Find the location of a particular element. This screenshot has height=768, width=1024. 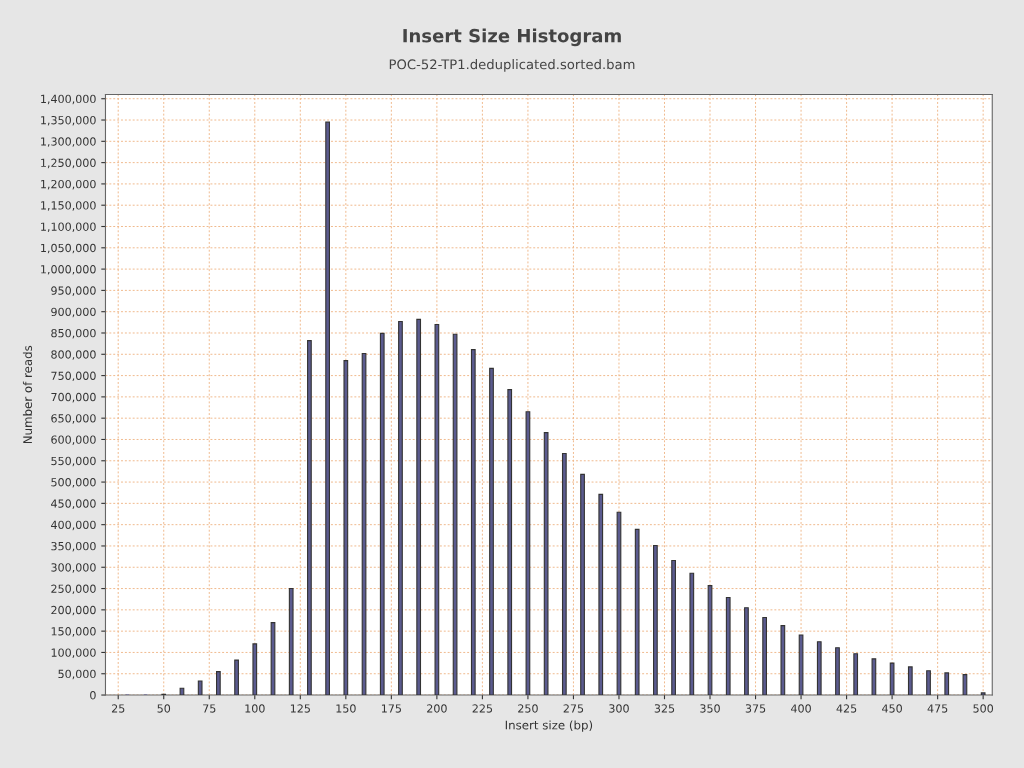

x-tick-label: 400 is located at coordinates (801, 708).